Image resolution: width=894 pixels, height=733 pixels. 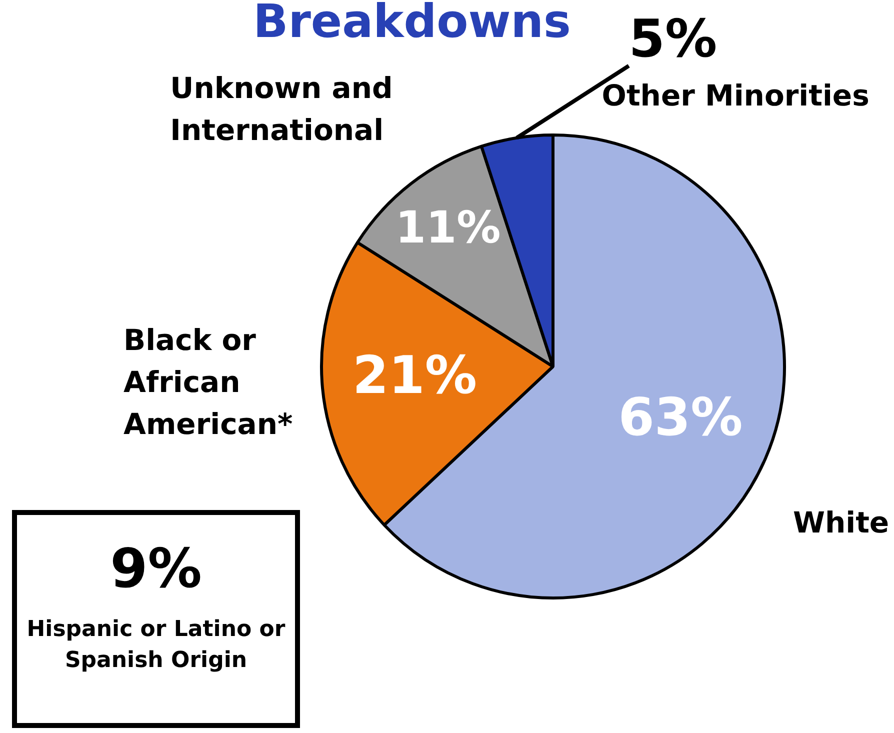 I want to click on data-label: 21%, so click(x=414, y=376).